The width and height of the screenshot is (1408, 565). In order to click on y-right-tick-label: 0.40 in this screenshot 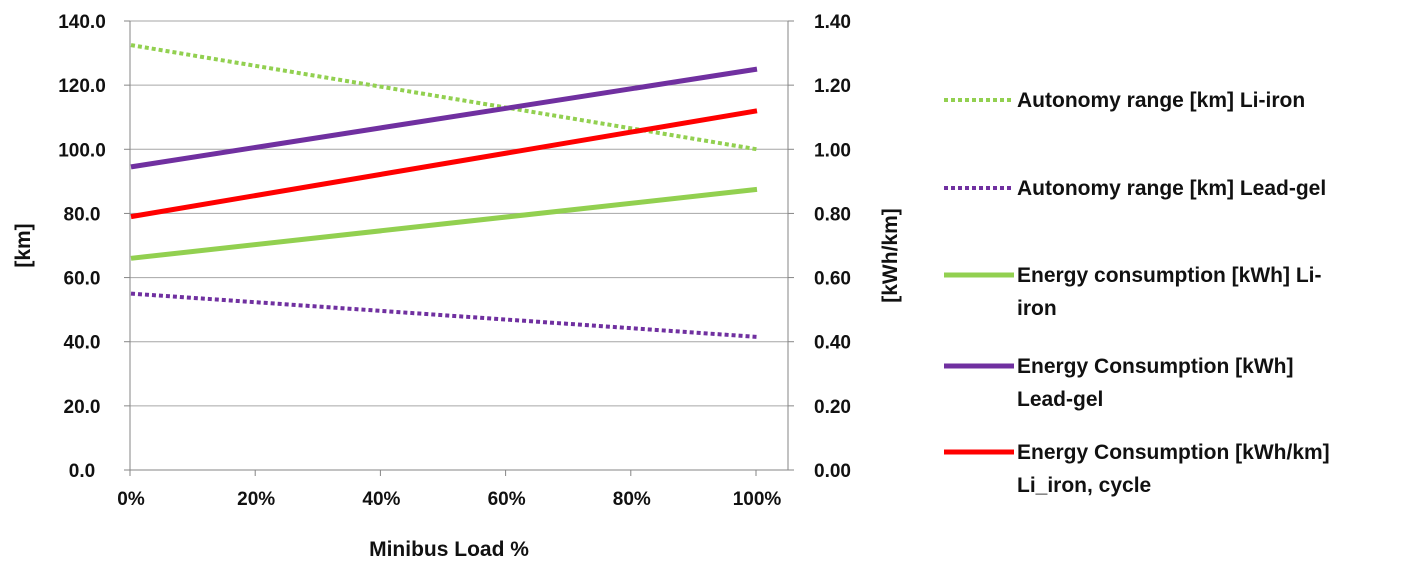, I will do `click(832, 343)`.